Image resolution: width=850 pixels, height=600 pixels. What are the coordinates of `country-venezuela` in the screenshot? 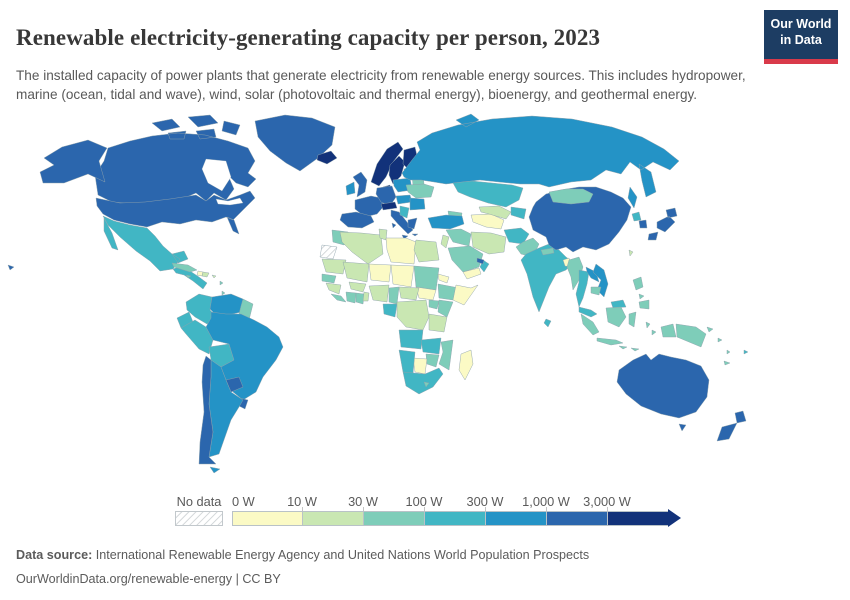 It's located at (226, 305).